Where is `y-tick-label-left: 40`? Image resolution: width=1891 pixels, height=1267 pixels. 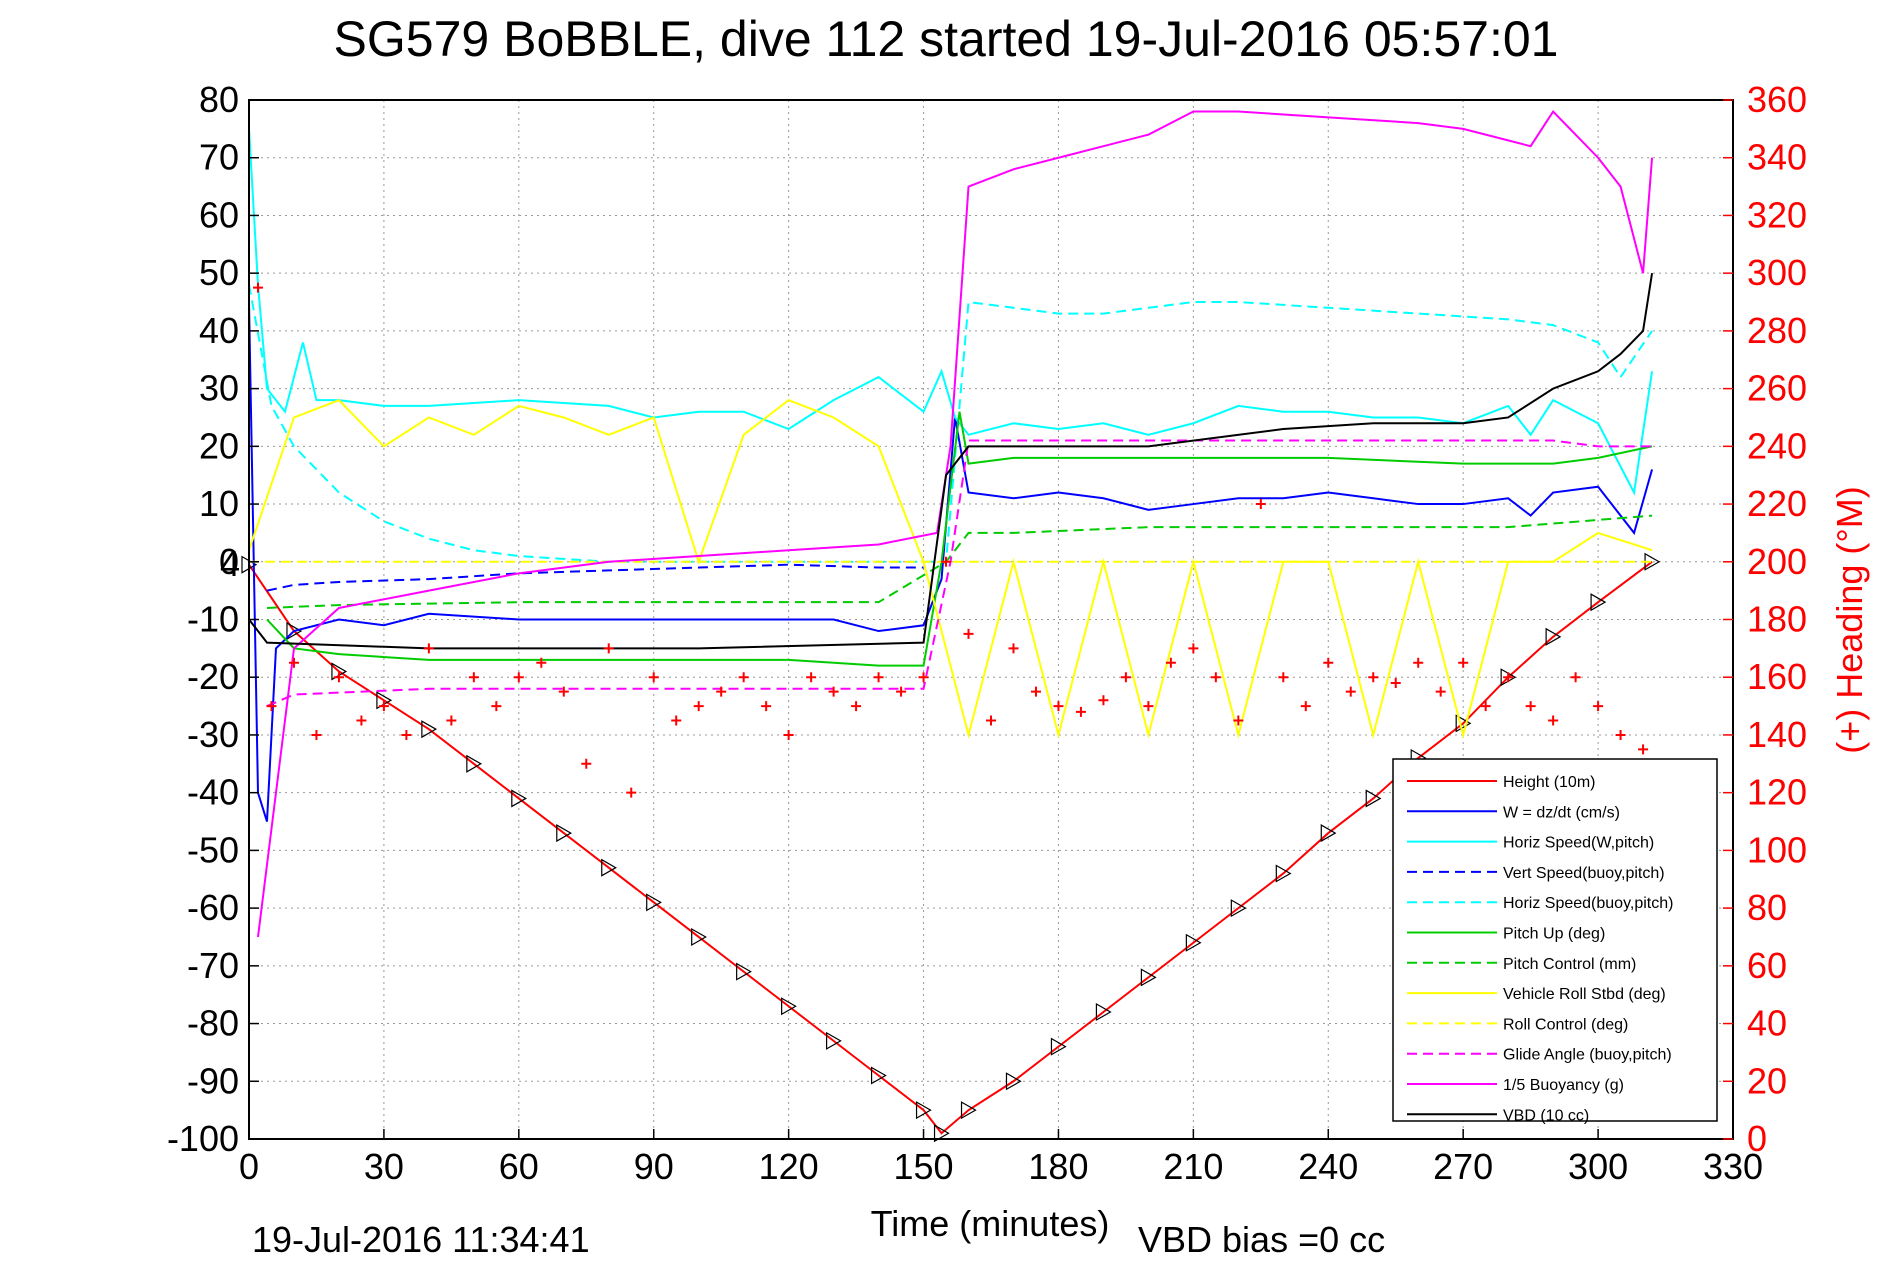 y-tick-label-left: 40 is located at coordinates (219, 330).